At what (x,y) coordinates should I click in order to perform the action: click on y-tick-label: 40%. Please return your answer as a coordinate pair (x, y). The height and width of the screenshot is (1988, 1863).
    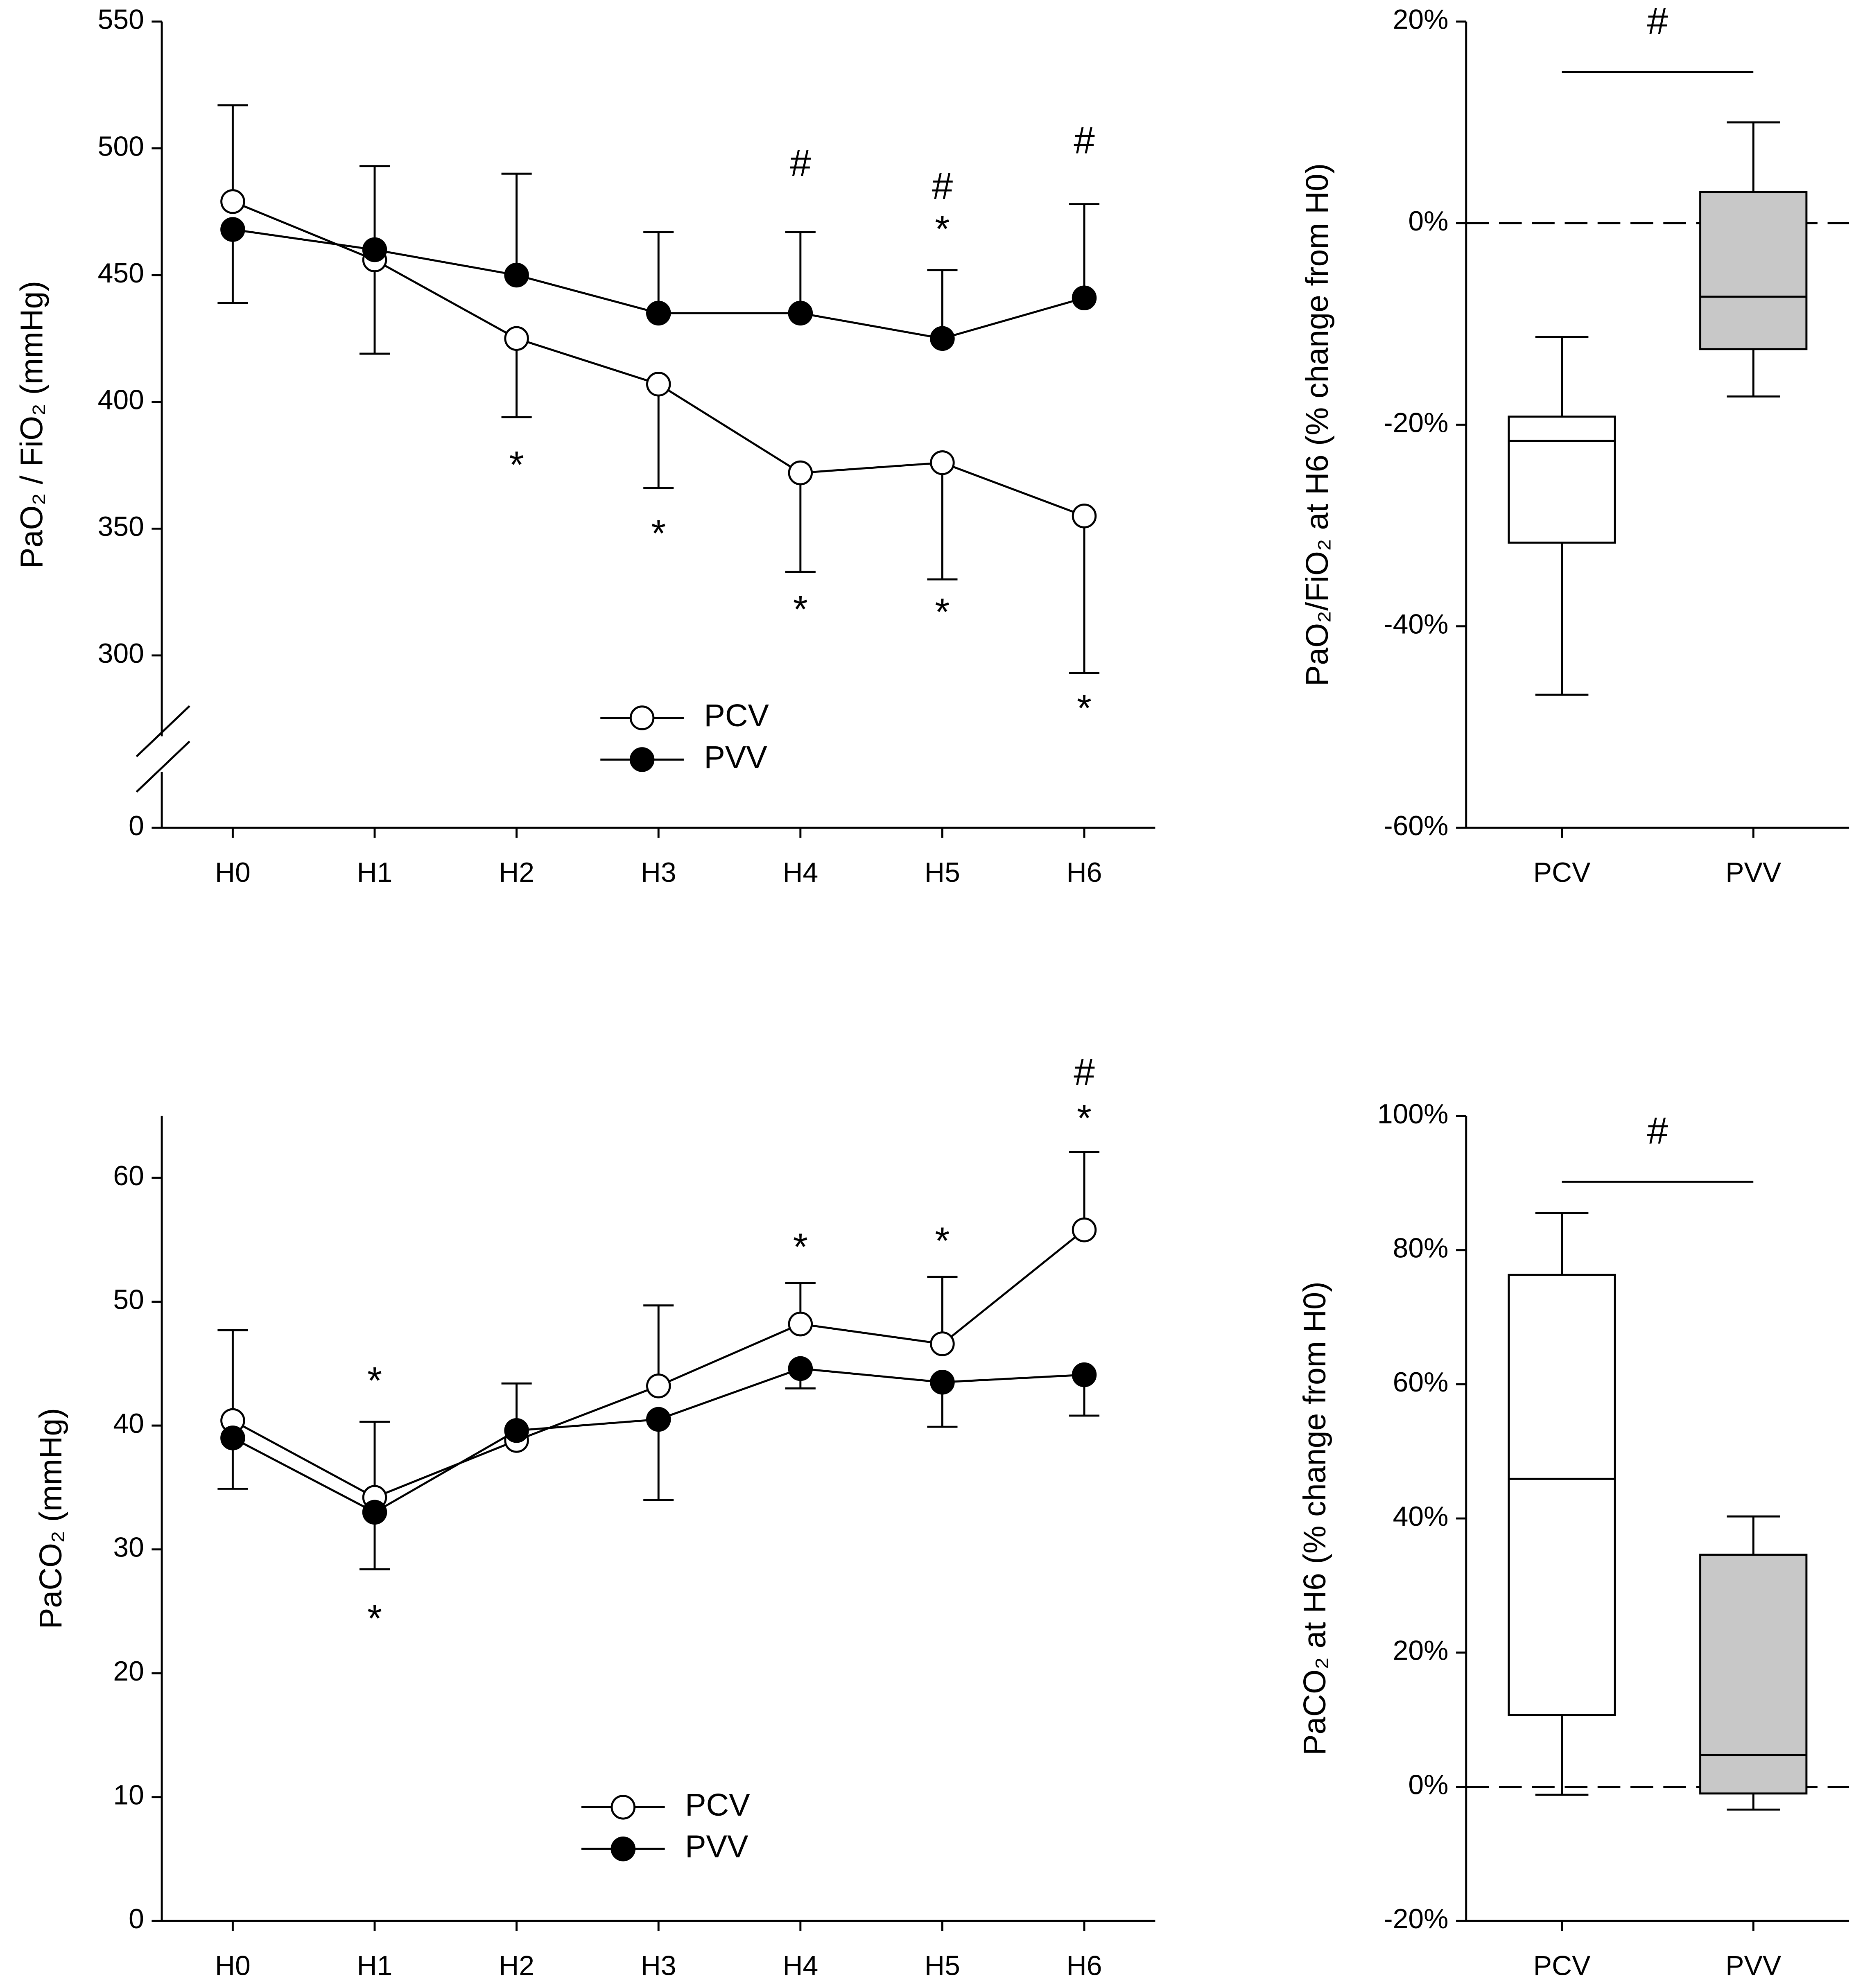
    Looking at the image, I should click on (1421, 1516).